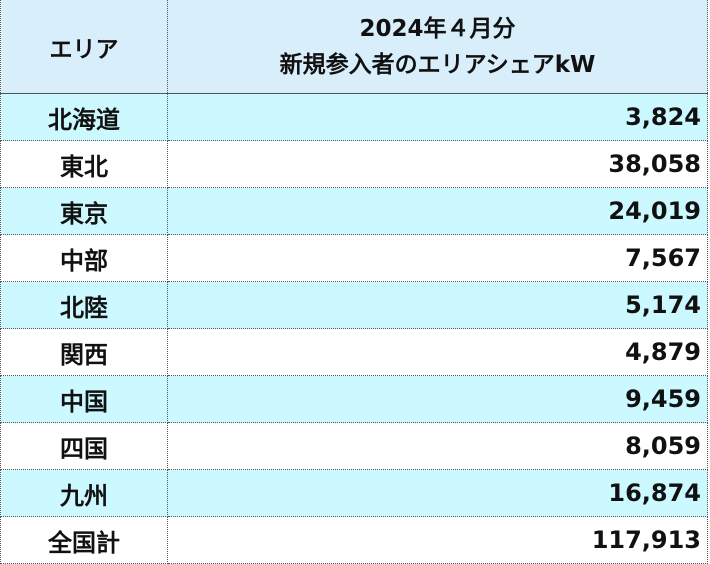 The width and height of the screenshot is (710, 564). I want to click on table-row: 関西 4,879, so click(354, 352).